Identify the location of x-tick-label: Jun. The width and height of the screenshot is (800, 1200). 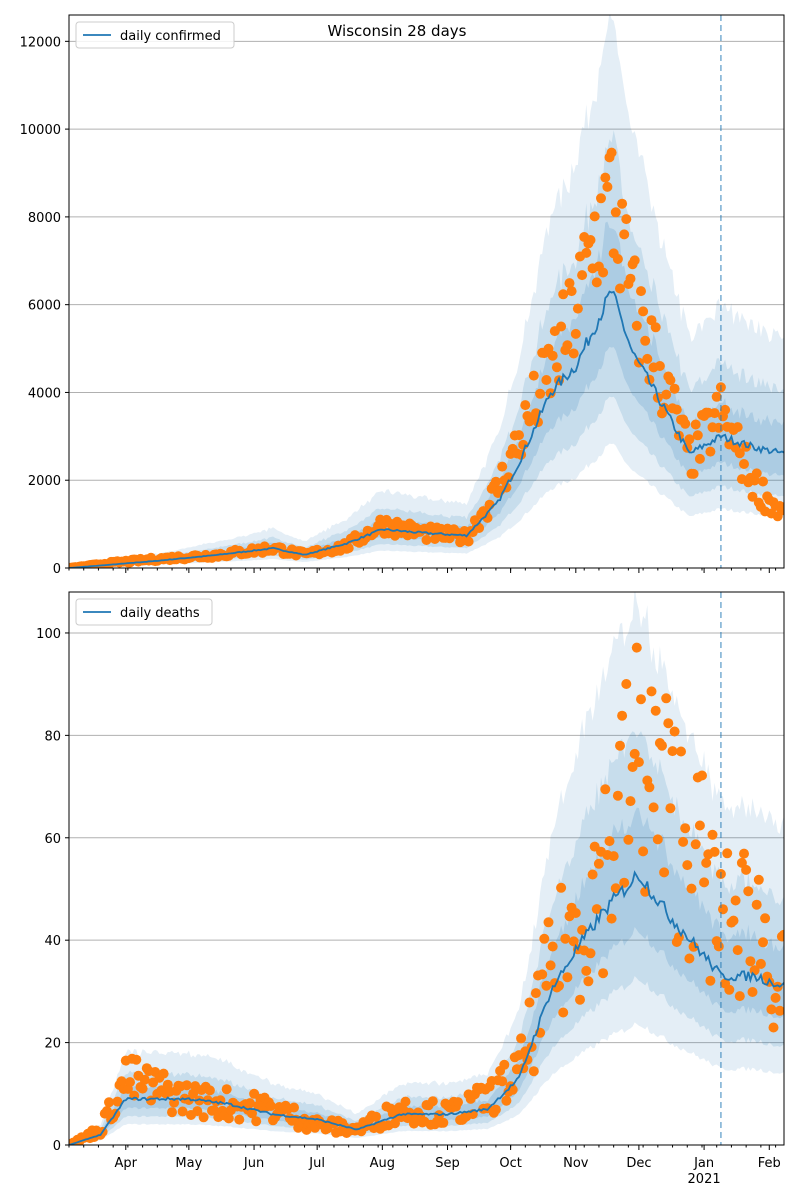
(253, 1163).